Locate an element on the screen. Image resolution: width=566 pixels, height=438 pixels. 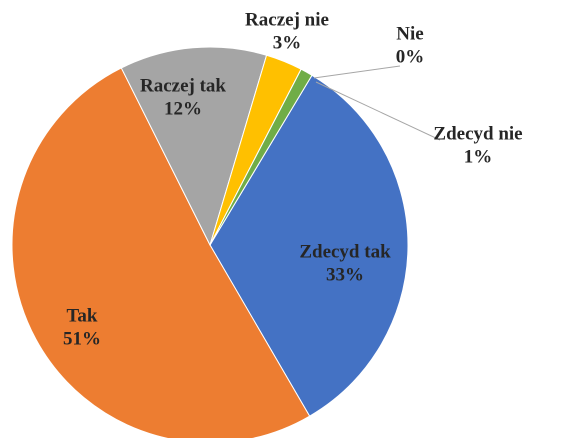
value-label: 3% is located at coordinates (287, 42).